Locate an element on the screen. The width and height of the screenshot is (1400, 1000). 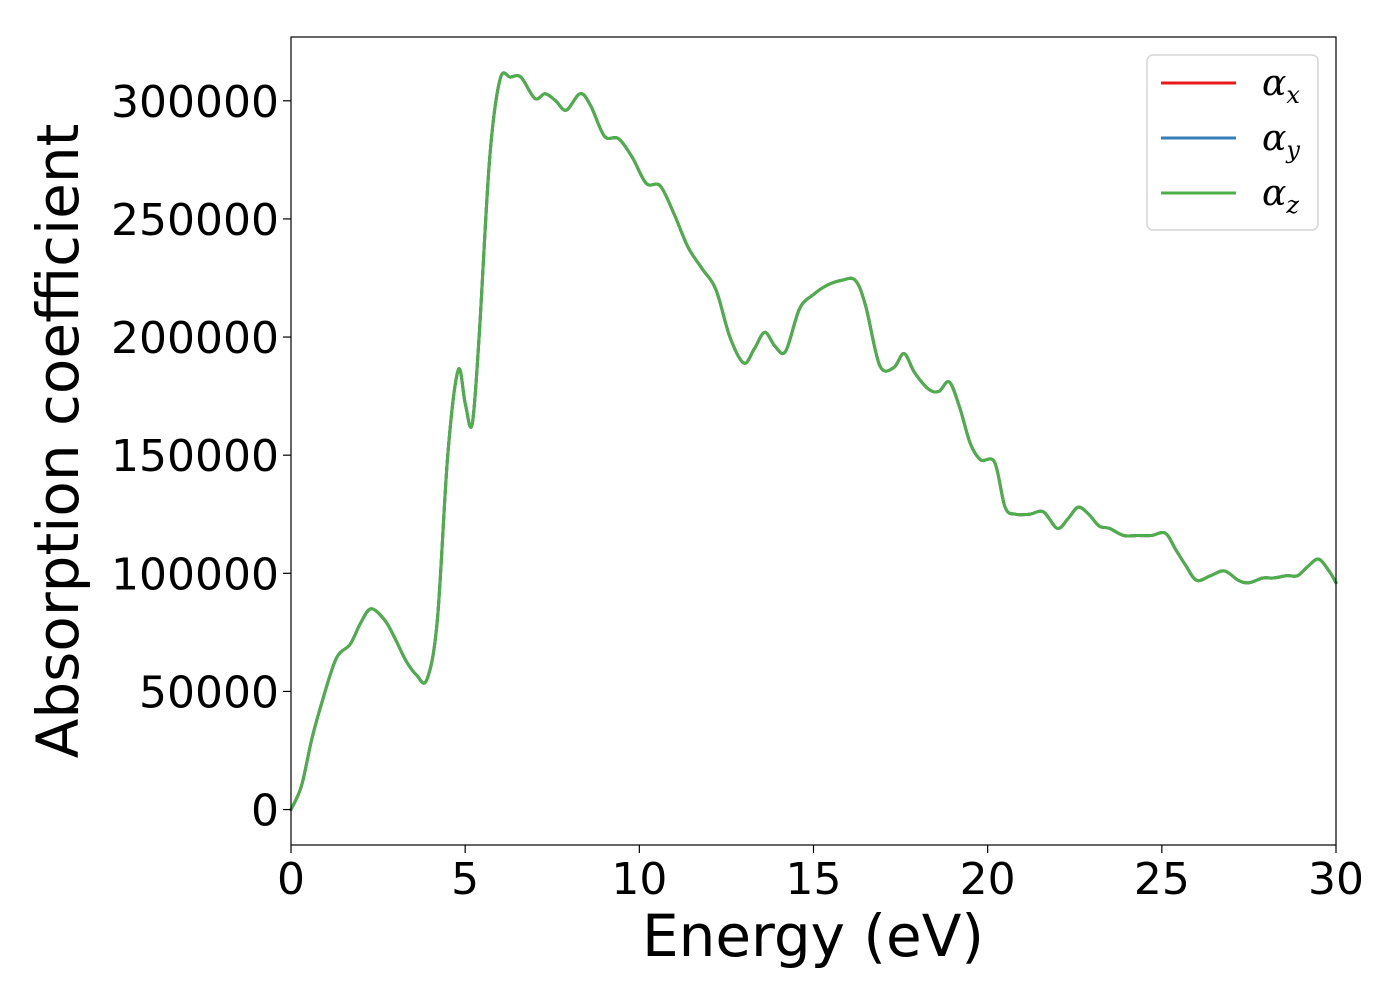
x-axis-ticks: 0 5 10 15 20 25 30 is located at coordinates (820, 875).